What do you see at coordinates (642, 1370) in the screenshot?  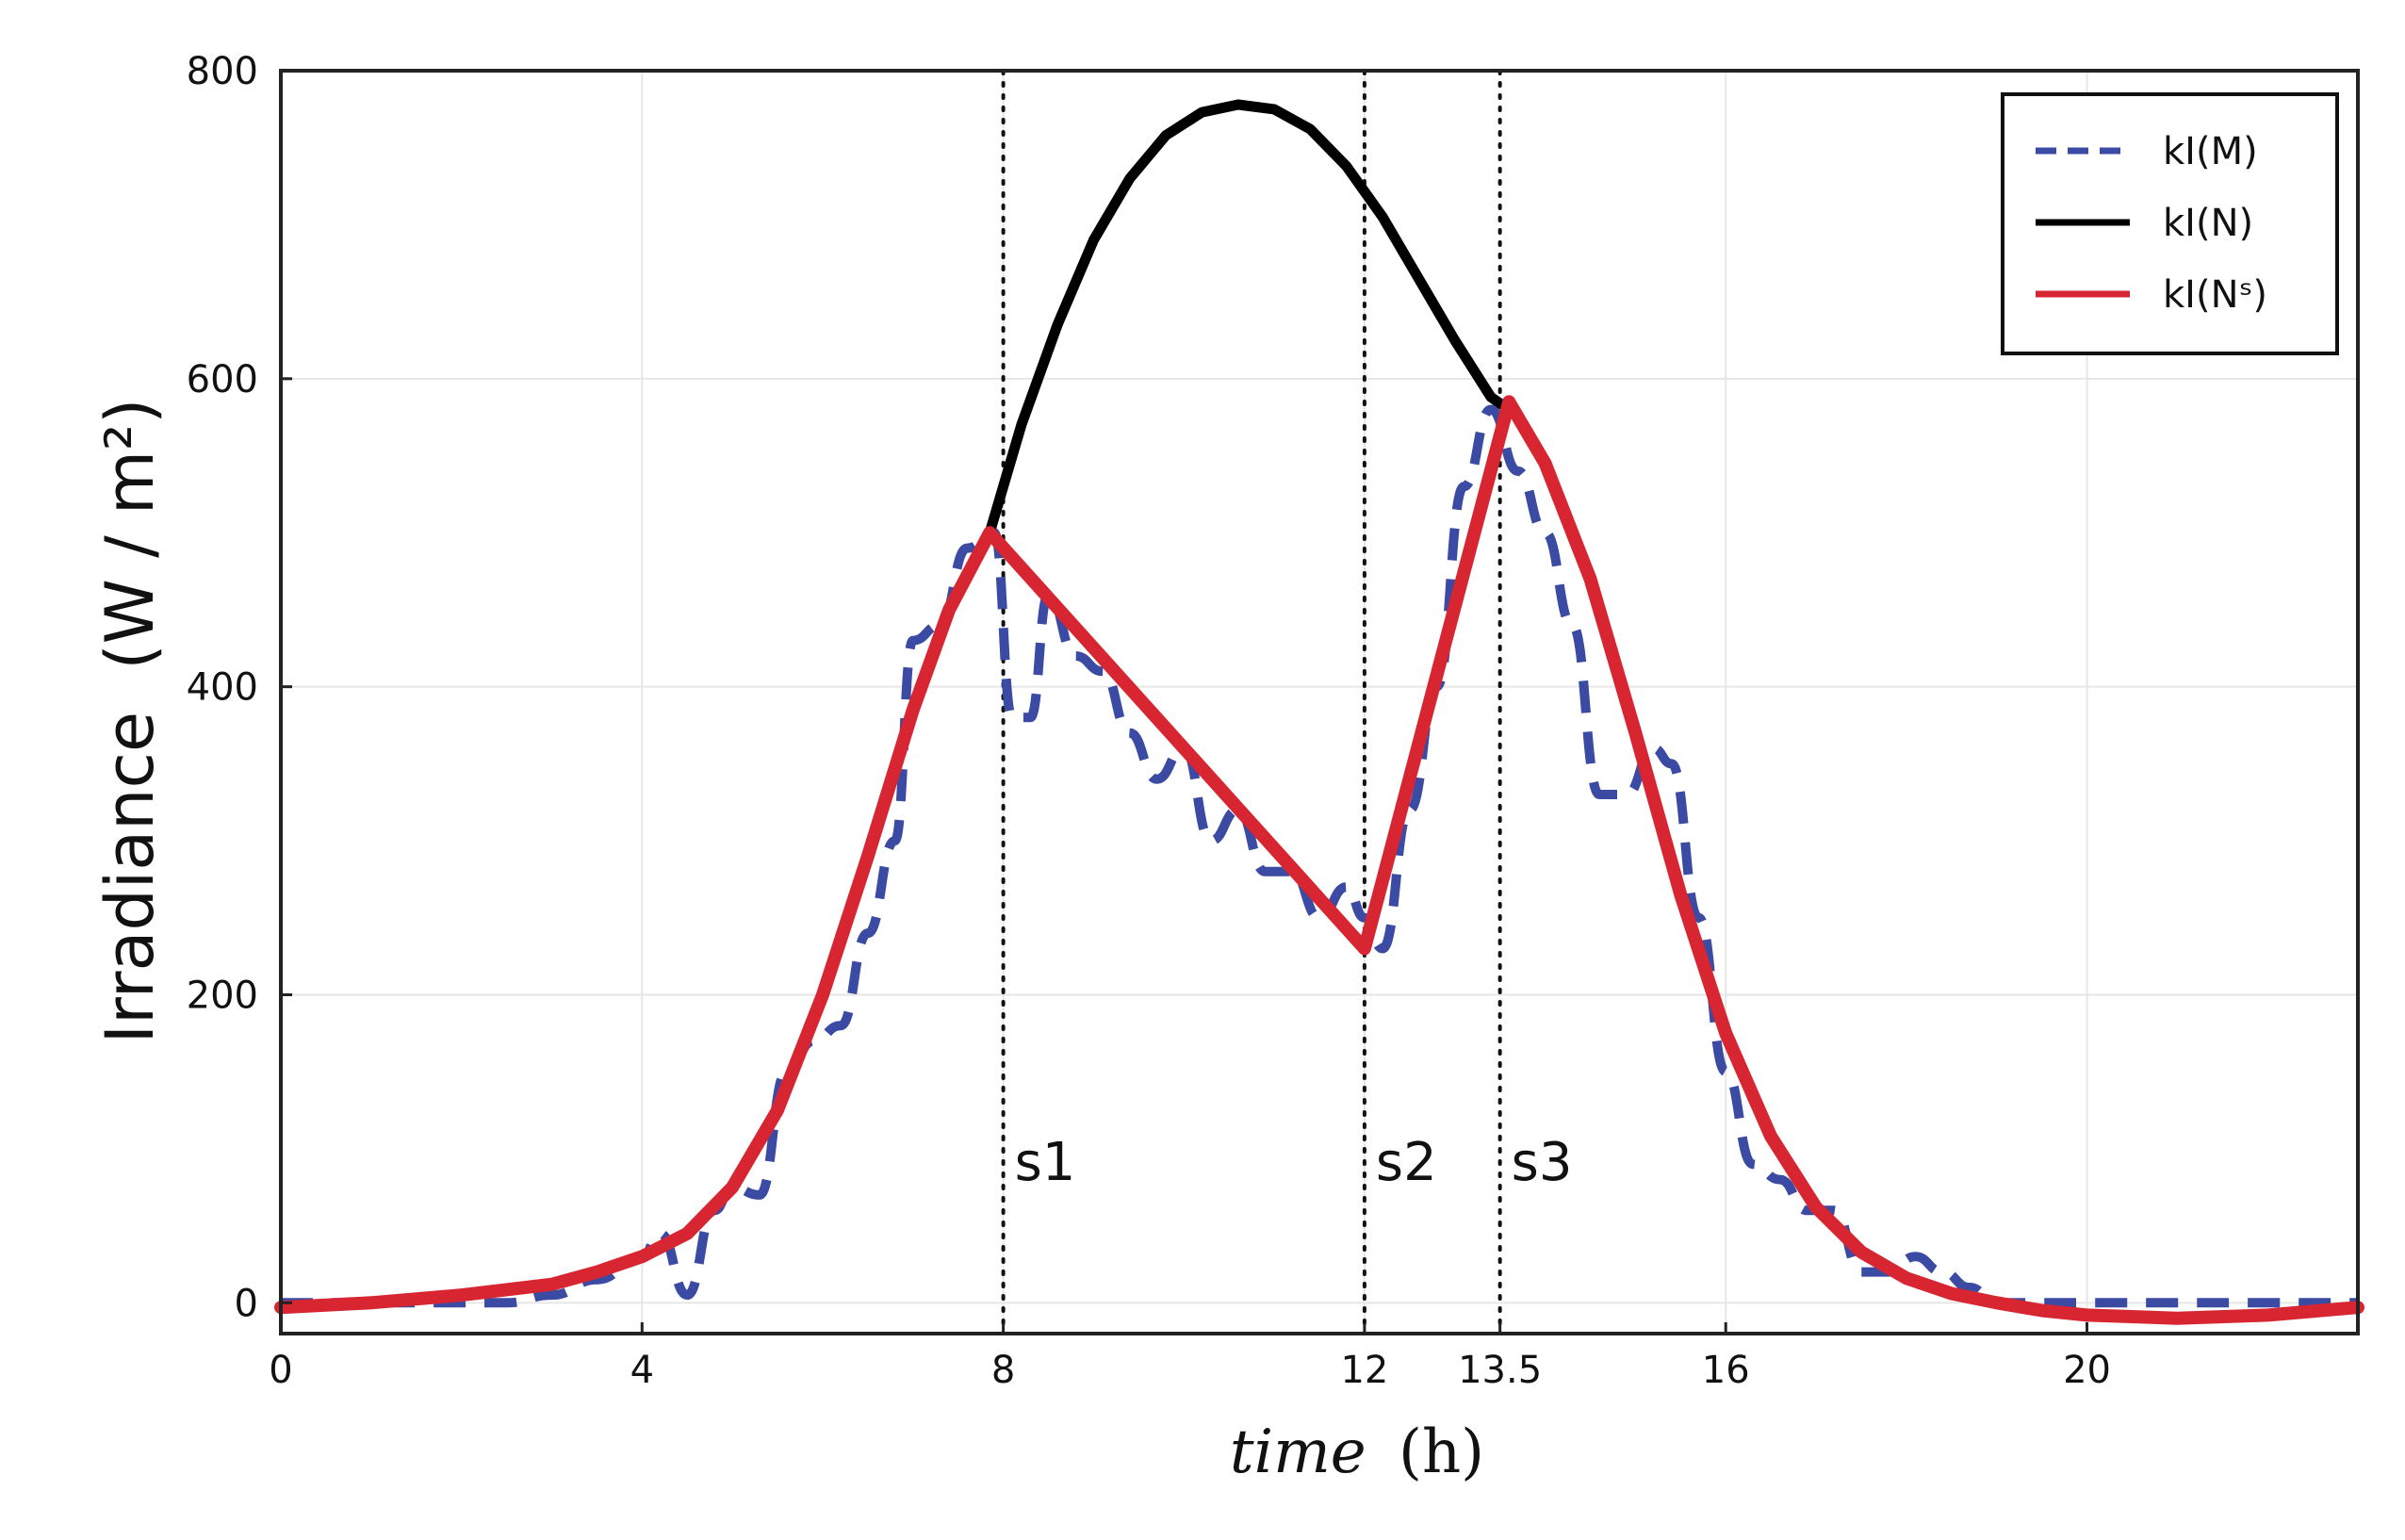 I see `x-tick-label-4: 4` at bounding box center [642, 1370].